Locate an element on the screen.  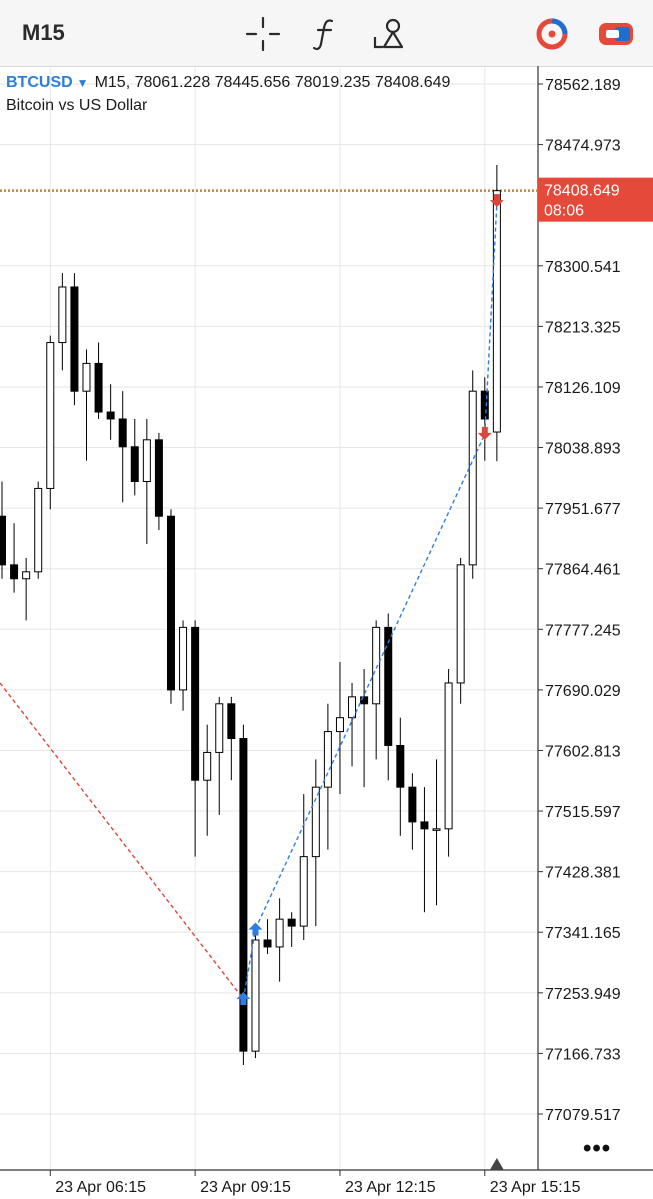
toolbar: M15 is located at coordinates (326, 33).